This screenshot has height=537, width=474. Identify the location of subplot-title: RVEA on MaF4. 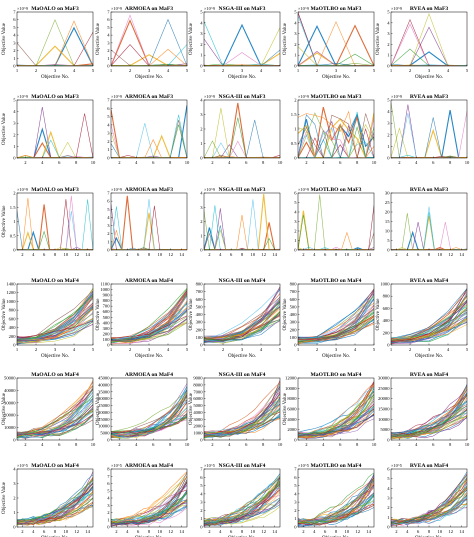
(429, 281).